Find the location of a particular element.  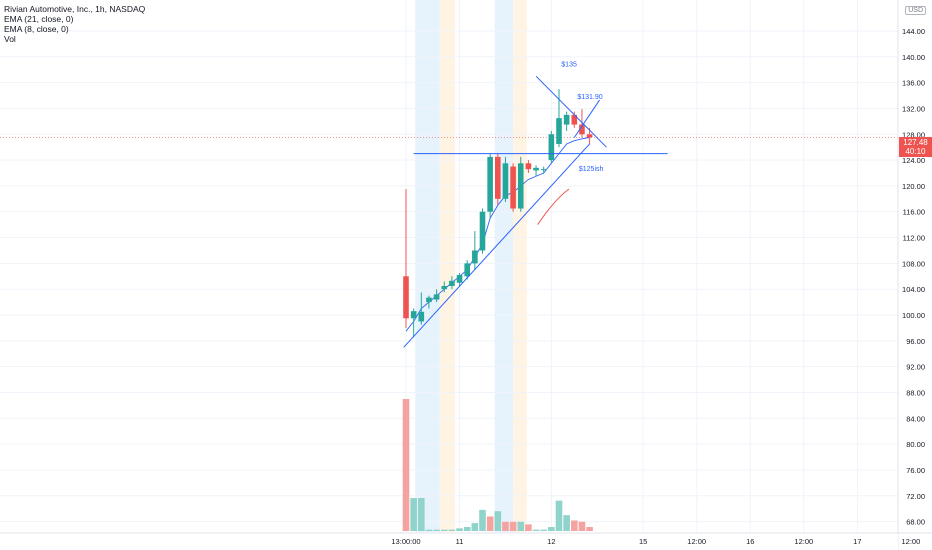

legend-vol: Vol is located at coordinates (10, 39).